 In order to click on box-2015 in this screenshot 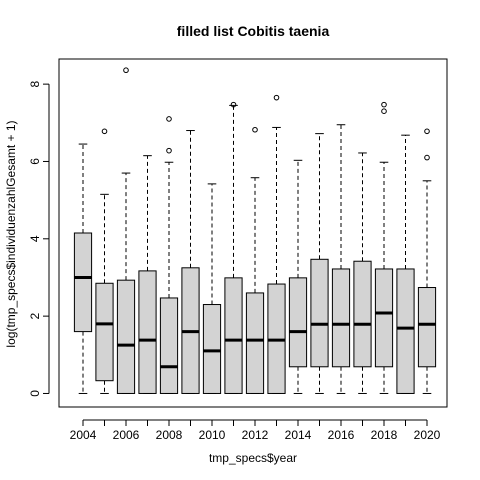, I will do `click(319, 263)`.